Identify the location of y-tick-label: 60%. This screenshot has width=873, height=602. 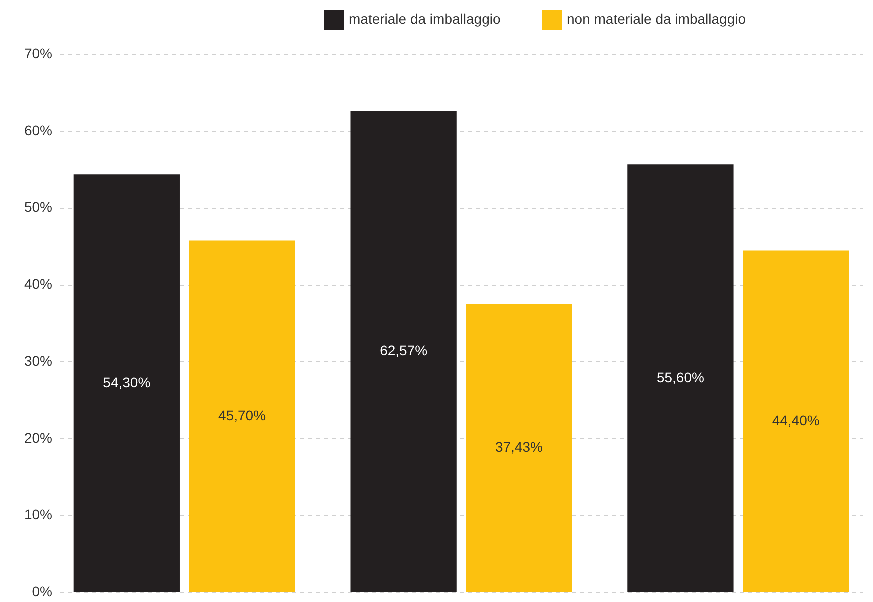
(38, 130).